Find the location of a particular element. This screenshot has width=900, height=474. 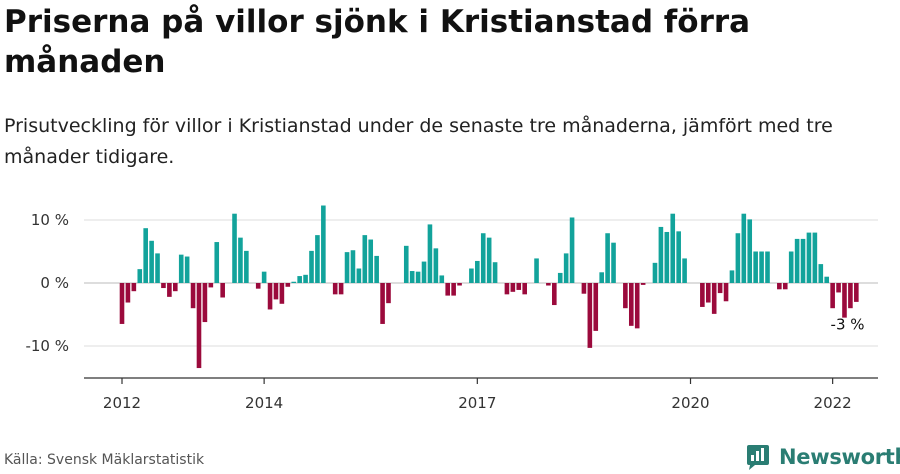

x-tick-label: 2017 is located at coordinates (477, 403).